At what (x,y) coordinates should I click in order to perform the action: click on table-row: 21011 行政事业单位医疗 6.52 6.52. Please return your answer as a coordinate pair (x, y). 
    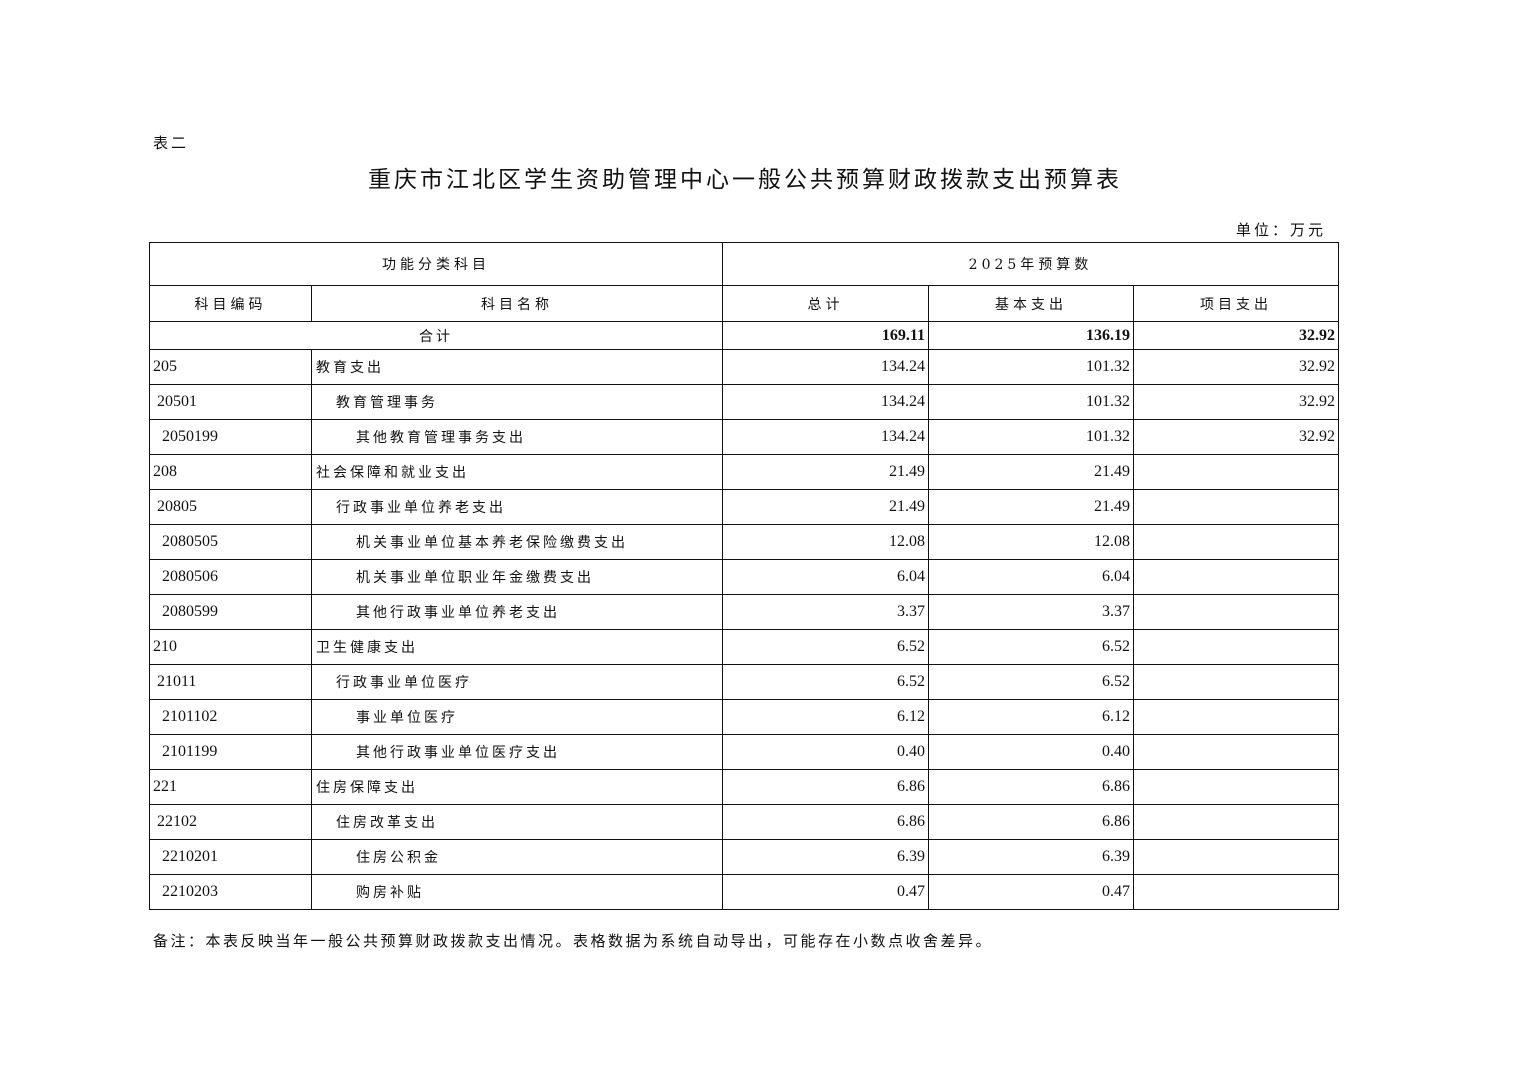
    Looking at the image, I should click on (744, 682).